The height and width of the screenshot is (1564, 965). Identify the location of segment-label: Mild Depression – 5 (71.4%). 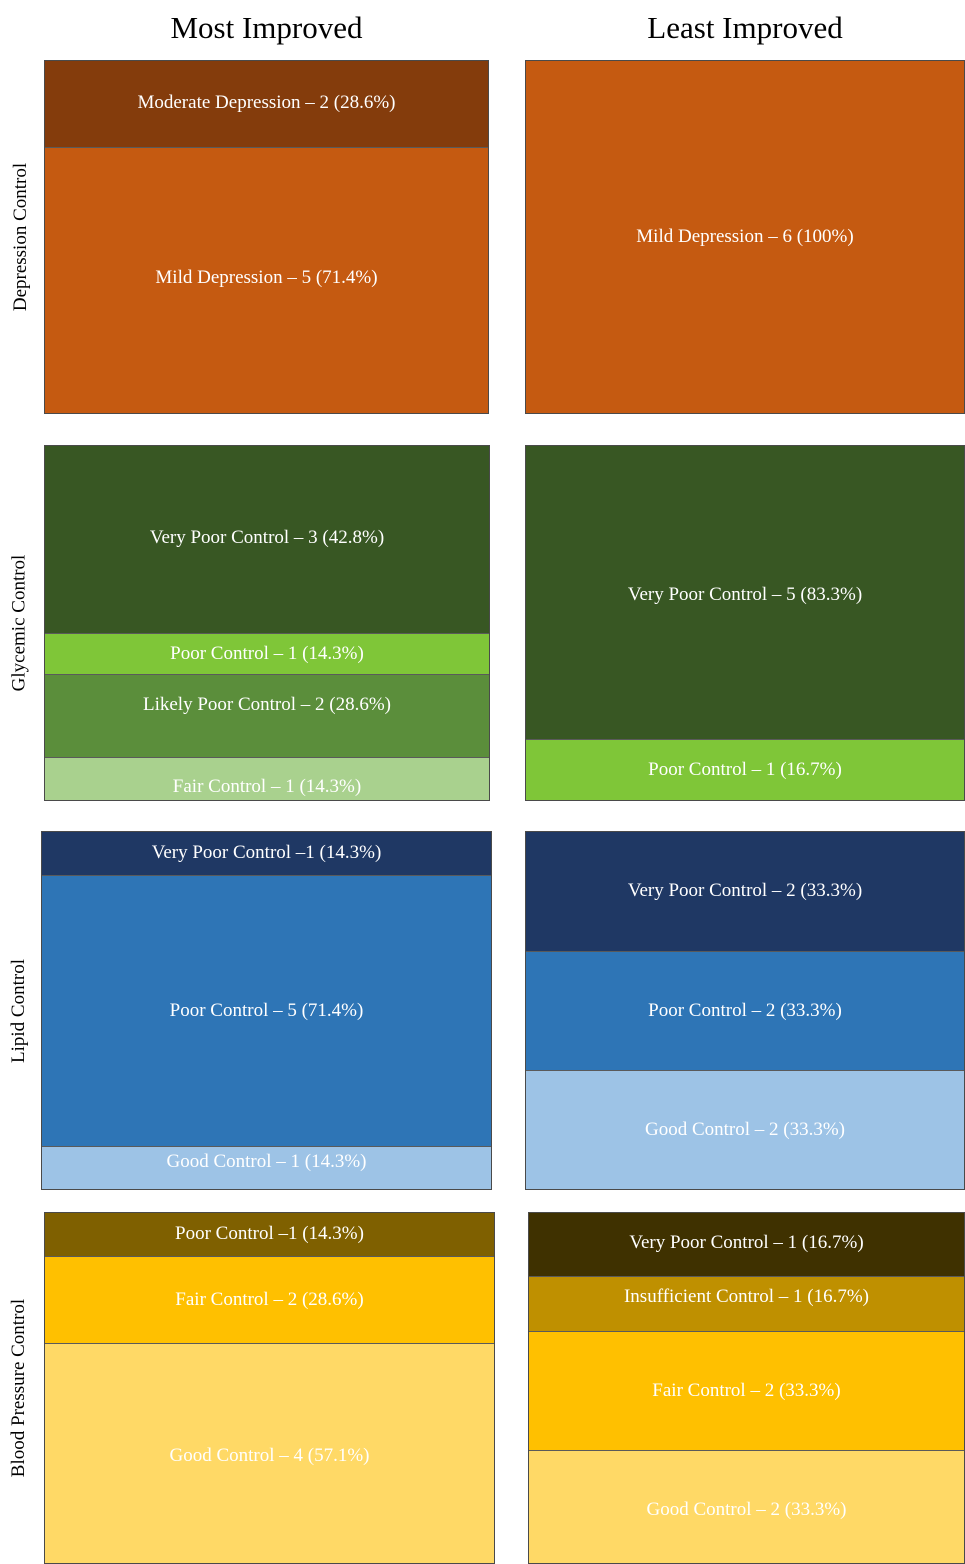
(266, 277).